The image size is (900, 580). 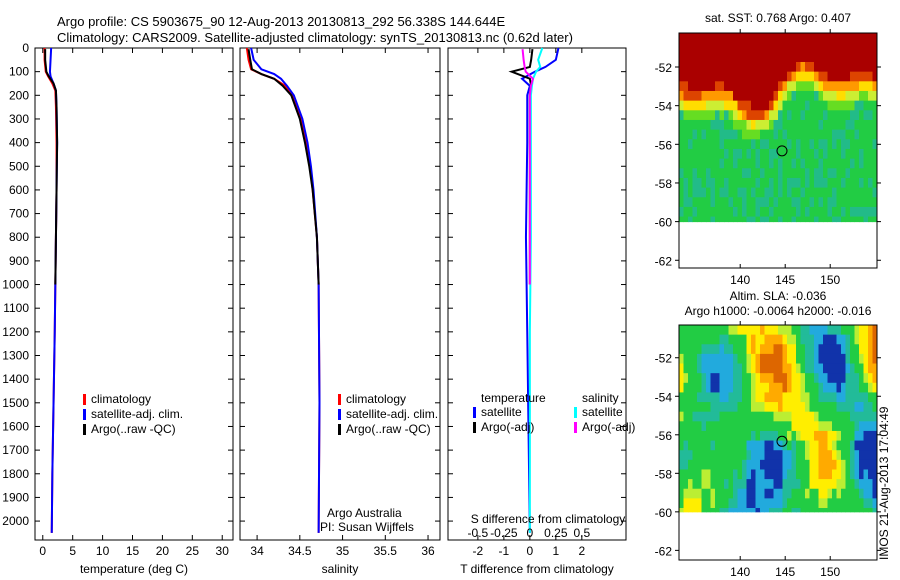 What do you see at coordinates (884, 483) in the screenshot?
I see `credit-text: IMOS 21-Aug-2013 17:04:49` at bounding box center [884, 483].